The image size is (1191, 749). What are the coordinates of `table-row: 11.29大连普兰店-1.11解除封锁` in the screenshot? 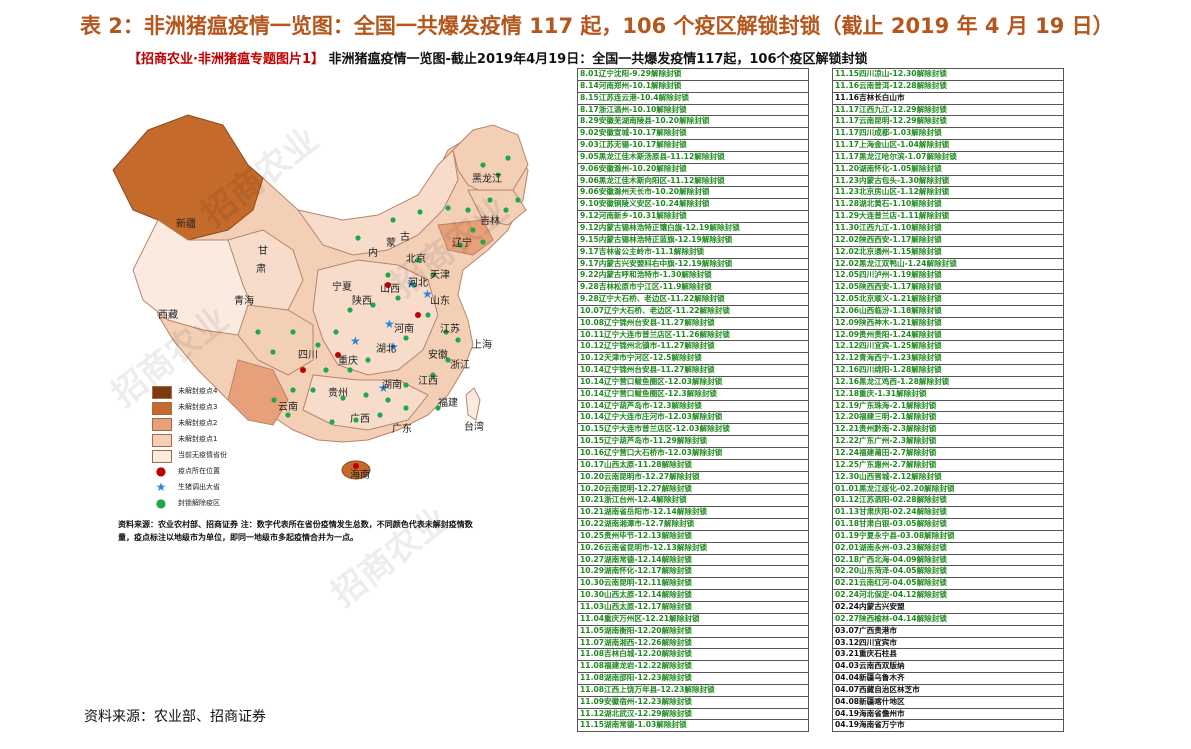 It's located at (948, 217).